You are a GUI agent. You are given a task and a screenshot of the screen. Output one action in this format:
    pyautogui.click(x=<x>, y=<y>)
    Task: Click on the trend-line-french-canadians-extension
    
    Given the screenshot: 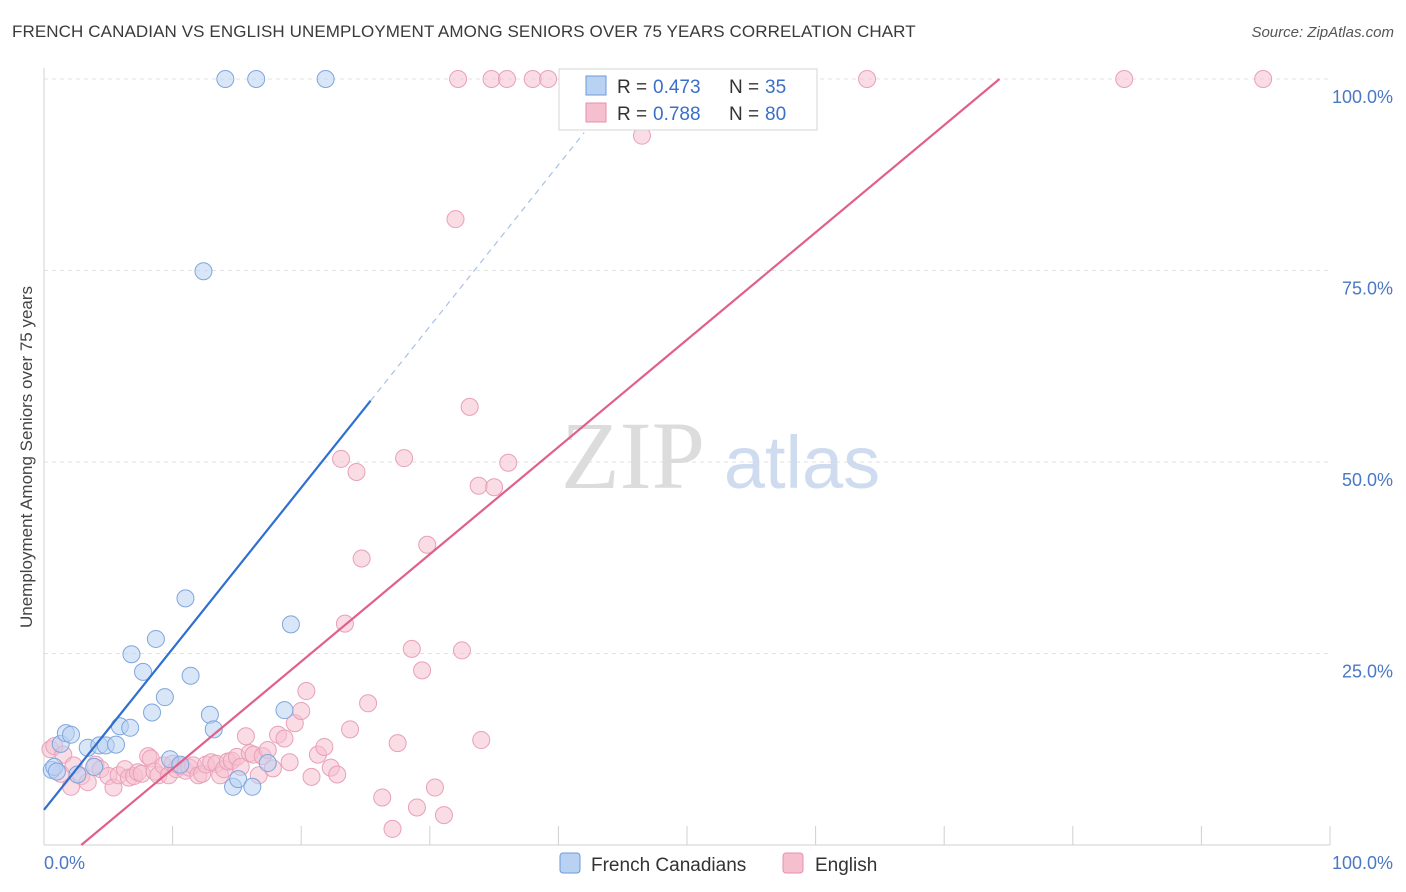 What is the action you would take?
    pyautogui.click(x=477, y=267)
    